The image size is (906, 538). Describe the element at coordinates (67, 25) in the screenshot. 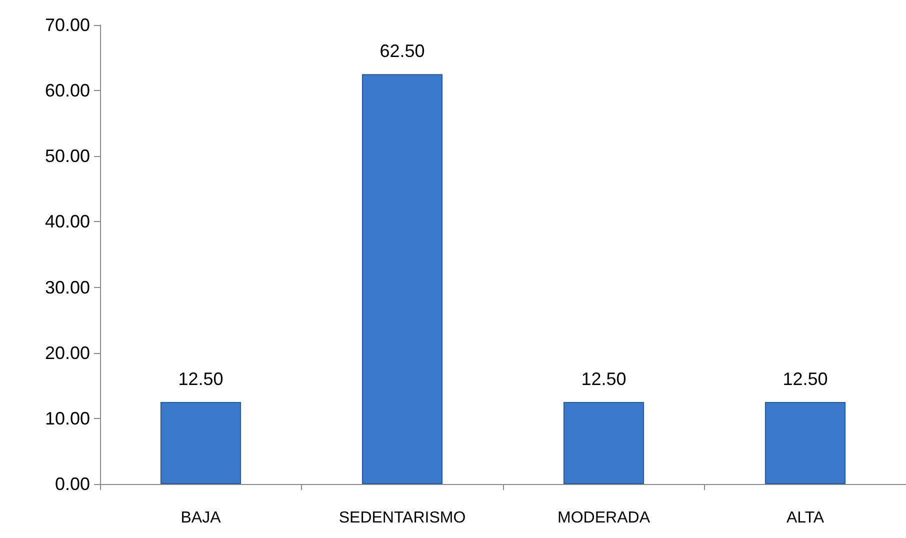

I see `y-tick-label: 70.00` at that location.